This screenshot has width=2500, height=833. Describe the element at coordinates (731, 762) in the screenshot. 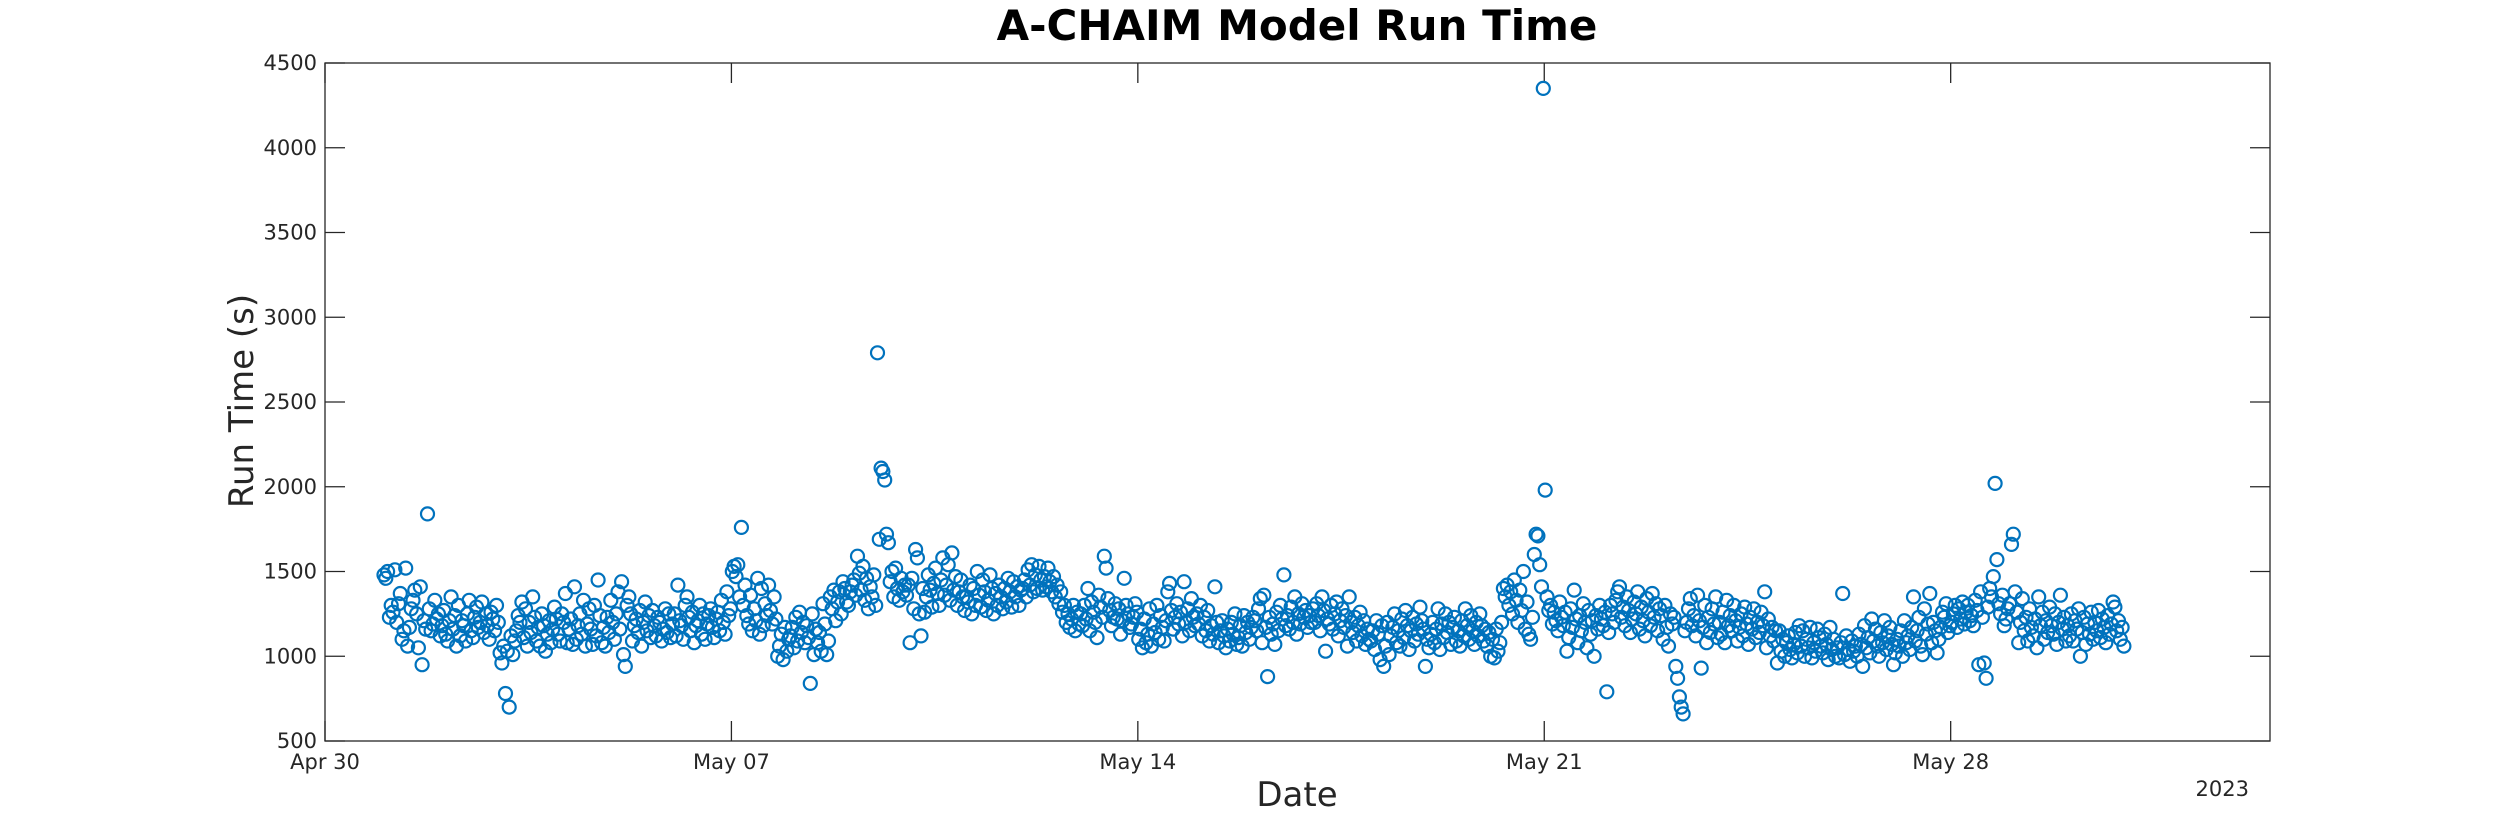

I see `x-tick-label: May 07` at that location.